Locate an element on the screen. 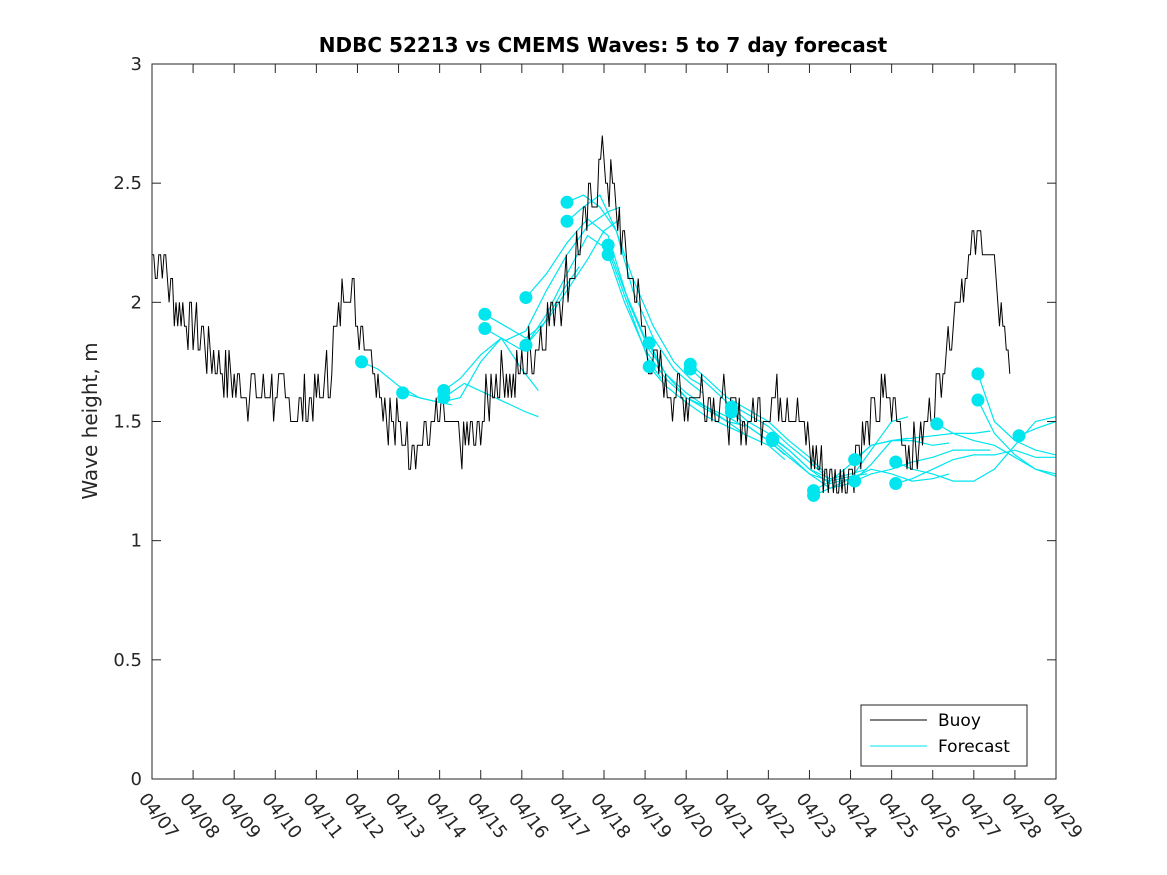 This screenshot has width=1167, height=875. legend-box is located at coordinates (944, 735).